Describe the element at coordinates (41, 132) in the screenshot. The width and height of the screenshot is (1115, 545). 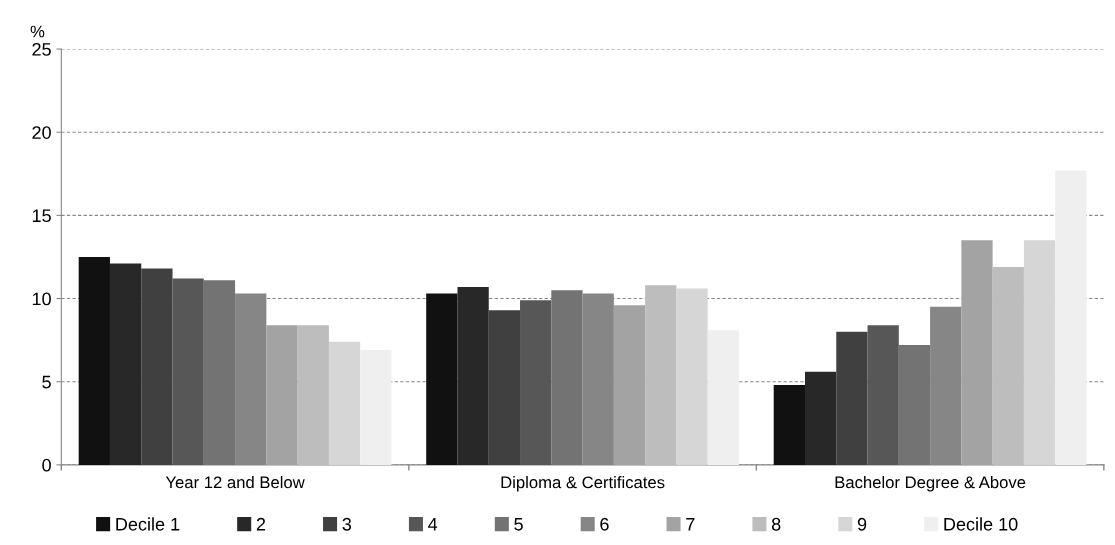
I see `y-tick-label: 20` at that location.